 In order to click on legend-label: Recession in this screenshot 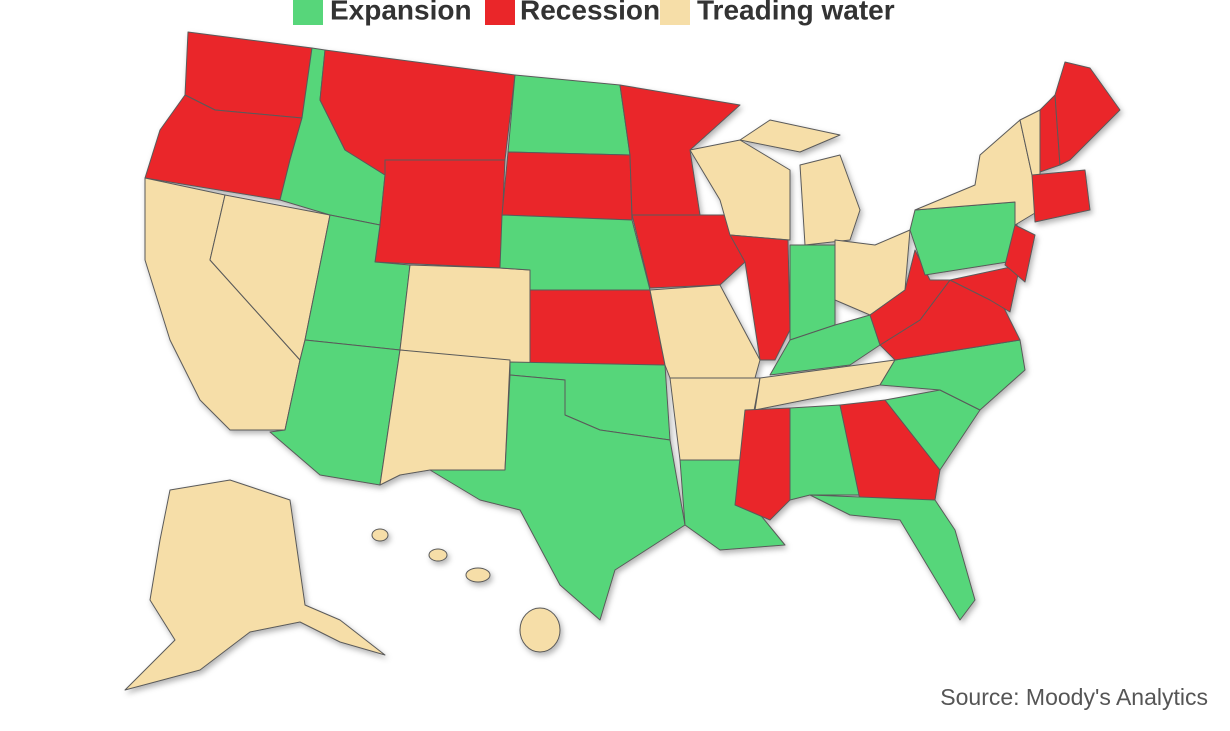, I will do `click(590, 12)`.